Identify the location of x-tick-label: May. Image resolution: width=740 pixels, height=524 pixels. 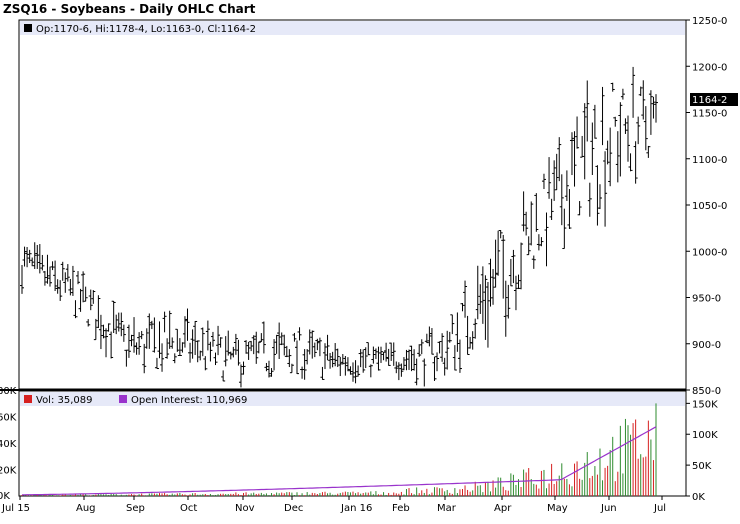
(557, 508).